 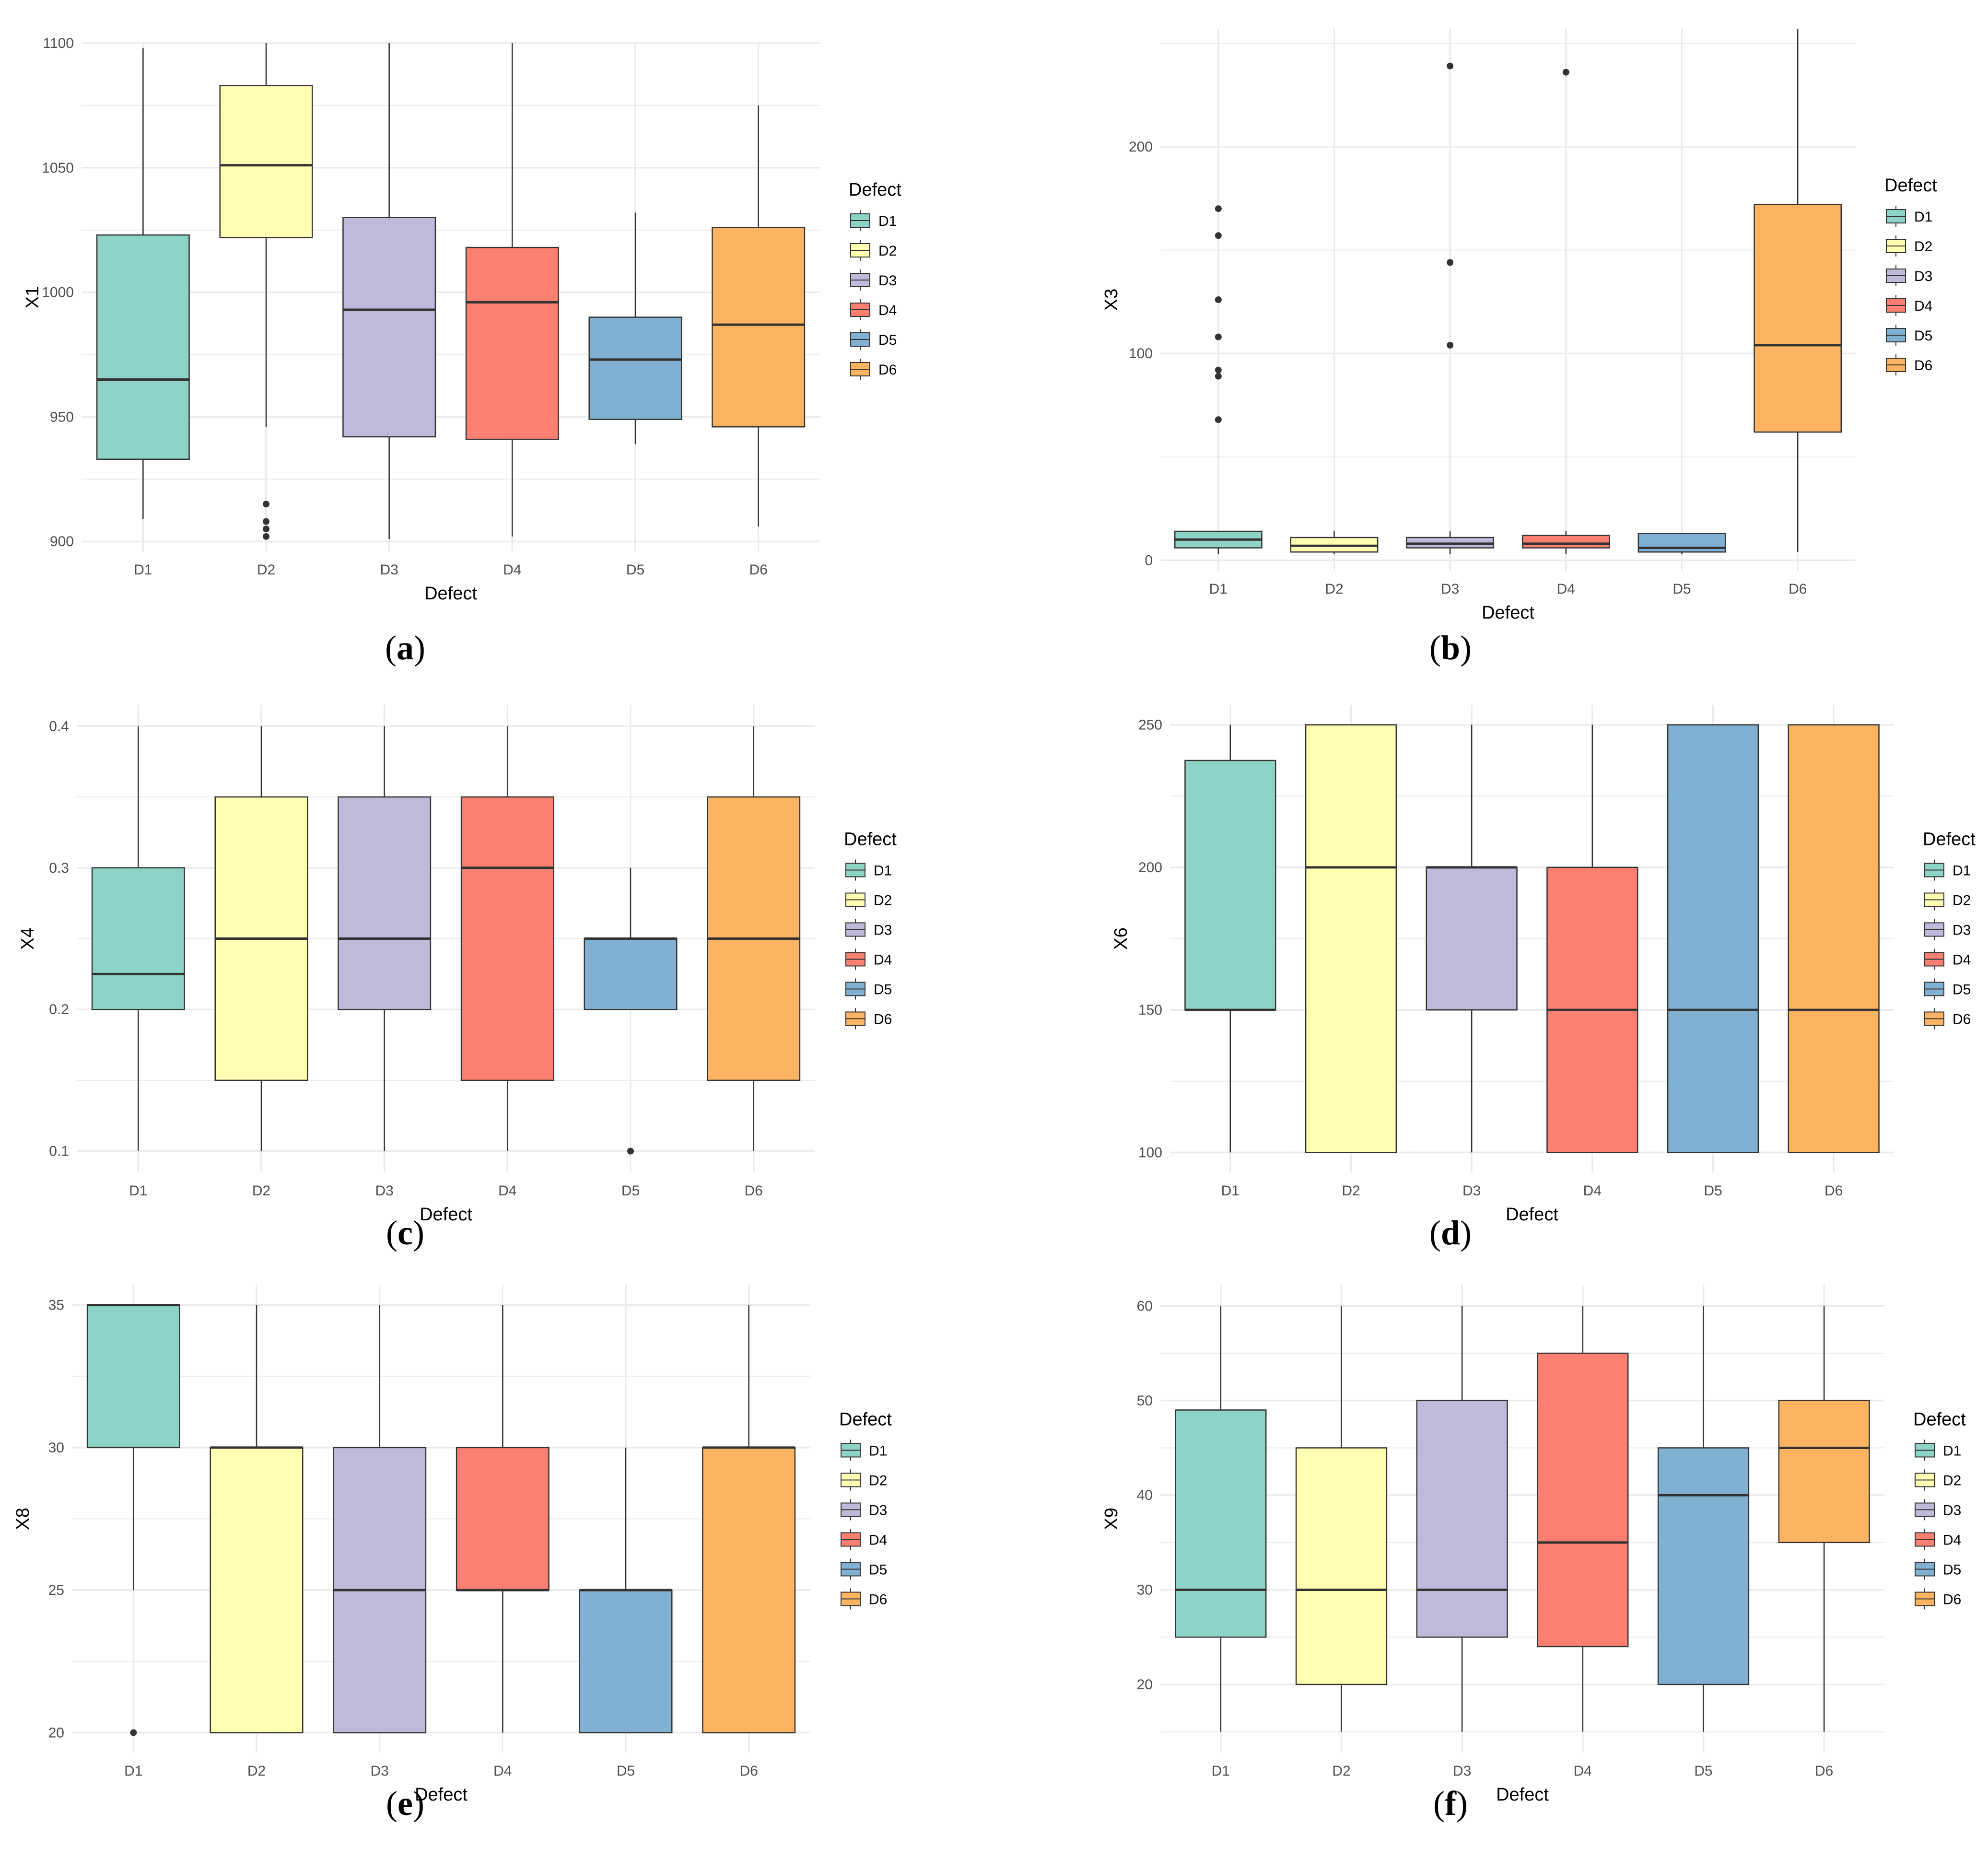 I want to click on legend-label: D6, so click(x=888, y=370).